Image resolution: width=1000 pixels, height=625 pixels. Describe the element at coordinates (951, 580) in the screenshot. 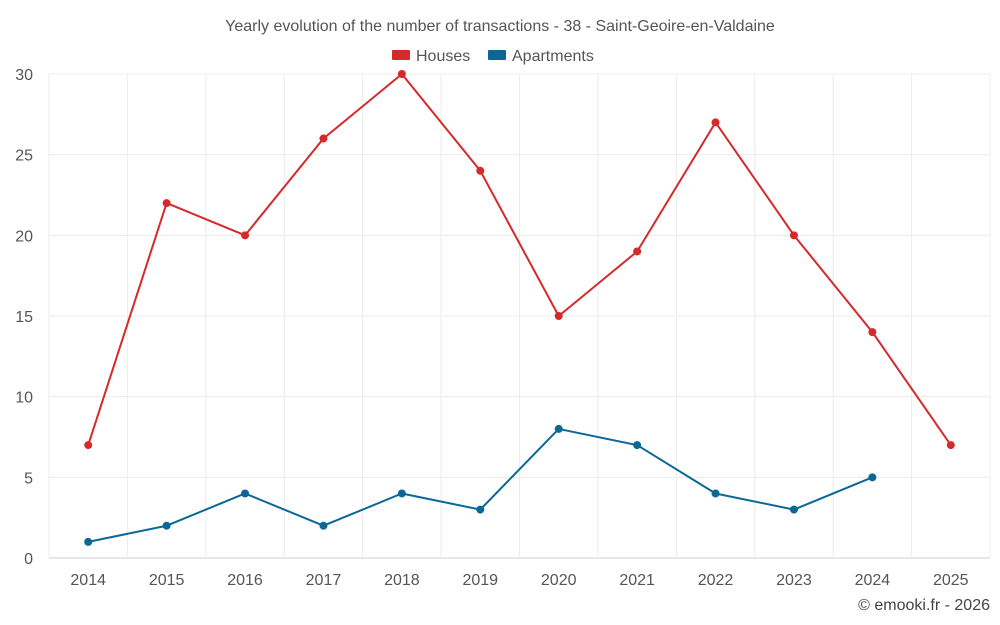

I see `x-tick-label: 2025` at that location.